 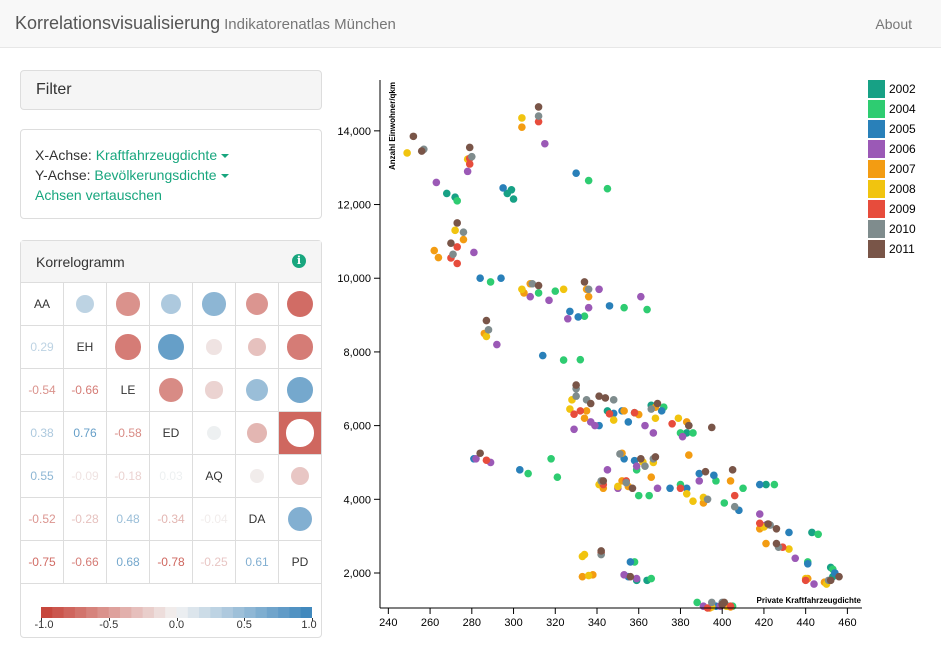 I want to click on correlogram-value-cell: 0.38, so click(x=42, y=433).